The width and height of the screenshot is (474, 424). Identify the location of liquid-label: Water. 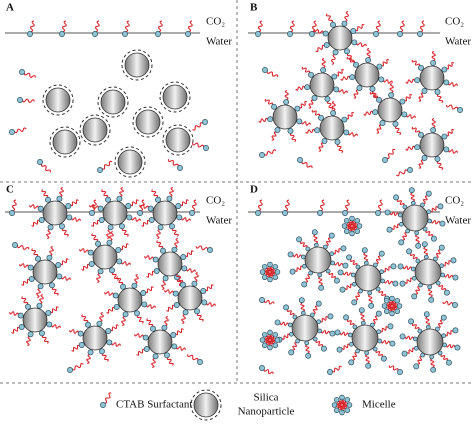
(219, 42).